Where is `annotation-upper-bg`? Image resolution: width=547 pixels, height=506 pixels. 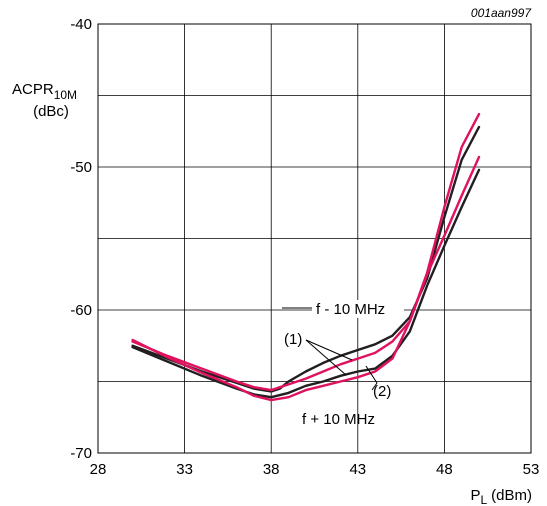
annotation-upper-bg is located at coordinates (358, 309).